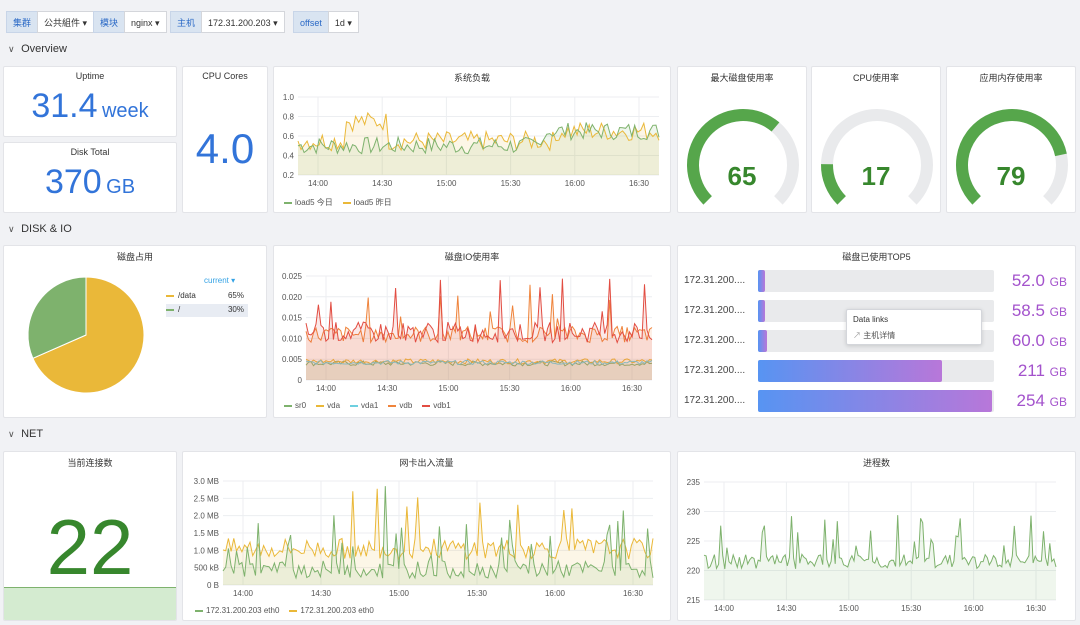  Describe the element at coordinates (338, 202) in the screenshot. I see `load-legend: load5 今日 load5 昨日` at that location.